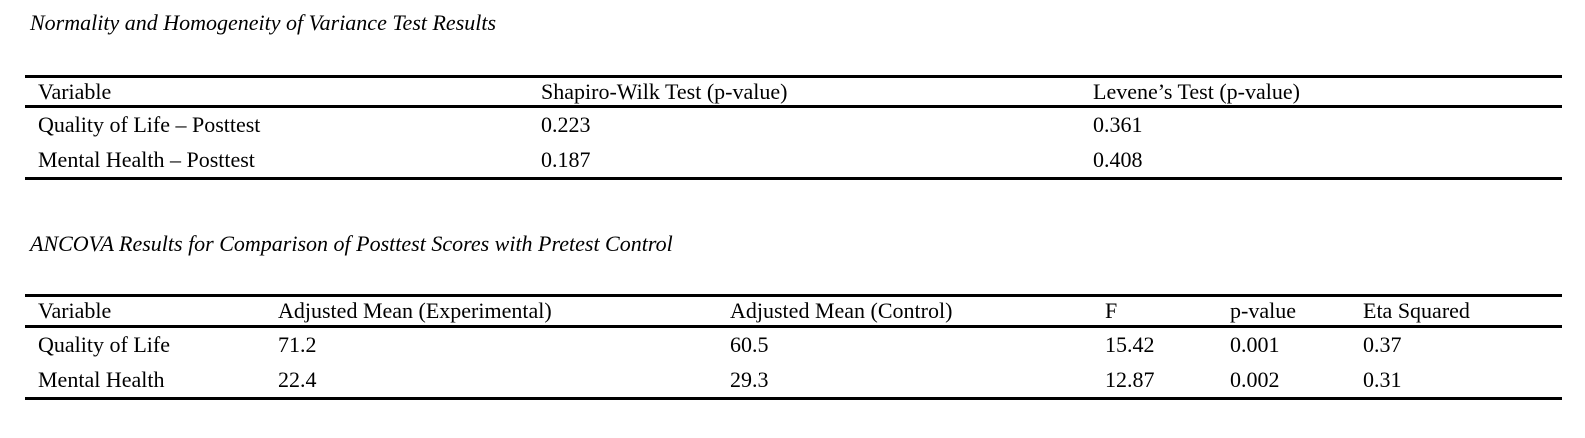  I want to click on table-cell: Quality of Life, so click(104, 345).